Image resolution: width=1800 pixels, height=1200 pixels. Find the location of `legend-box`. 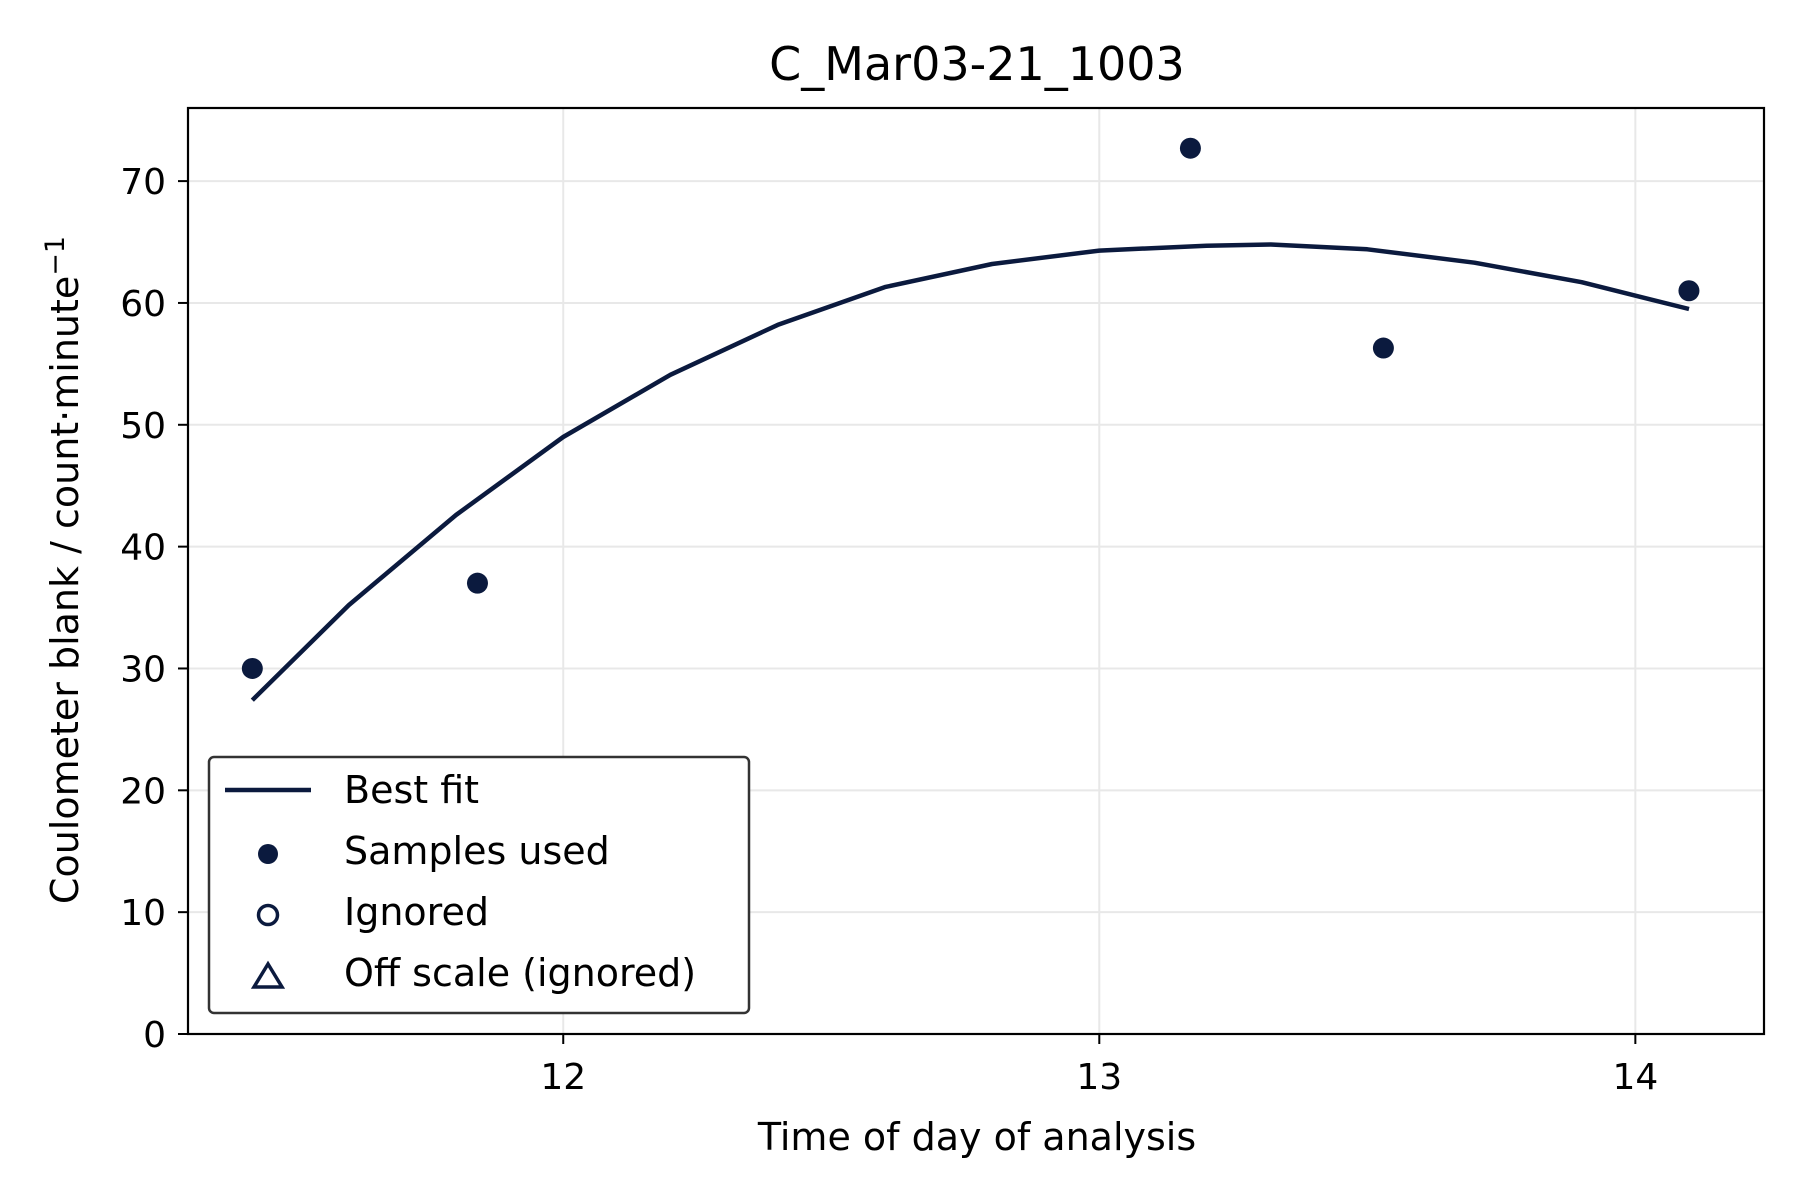

legend-box is located at coordinates (479, 885).